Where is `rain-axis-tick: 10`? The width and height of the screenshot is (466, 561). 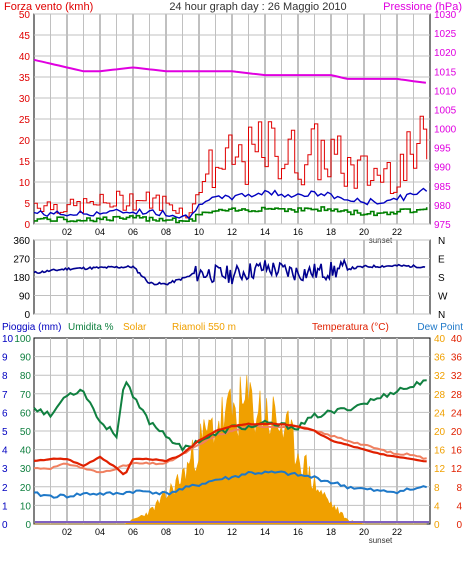 rain-axis-tick: 10 is located at coordinates (8, 339).